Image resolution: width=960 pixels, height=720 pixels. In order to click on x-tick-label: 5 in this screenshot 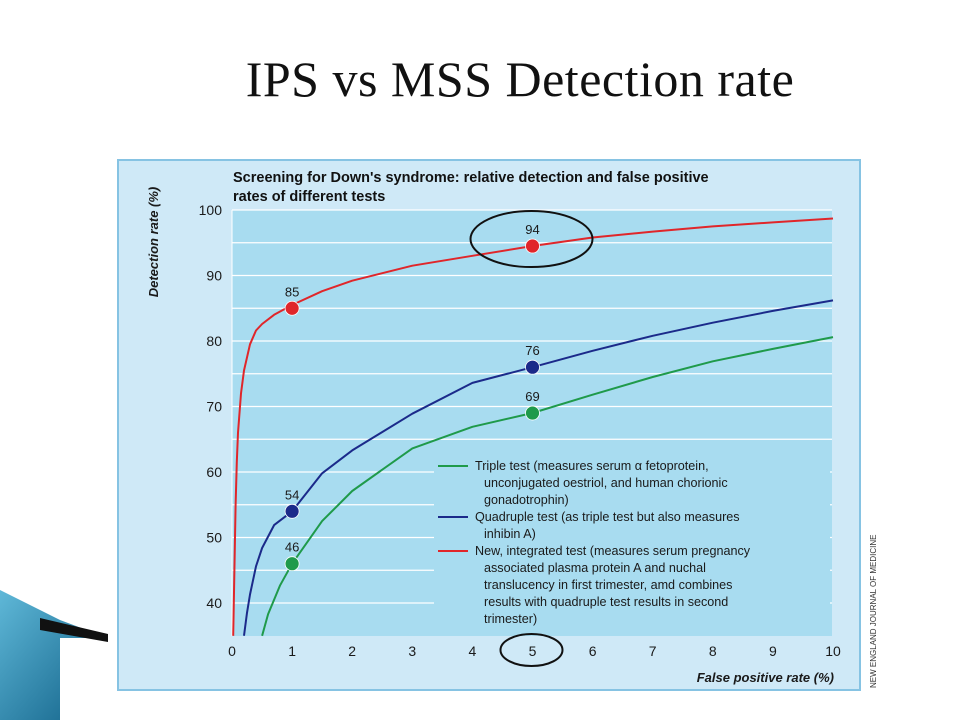, I will do `click(533, 651)`.